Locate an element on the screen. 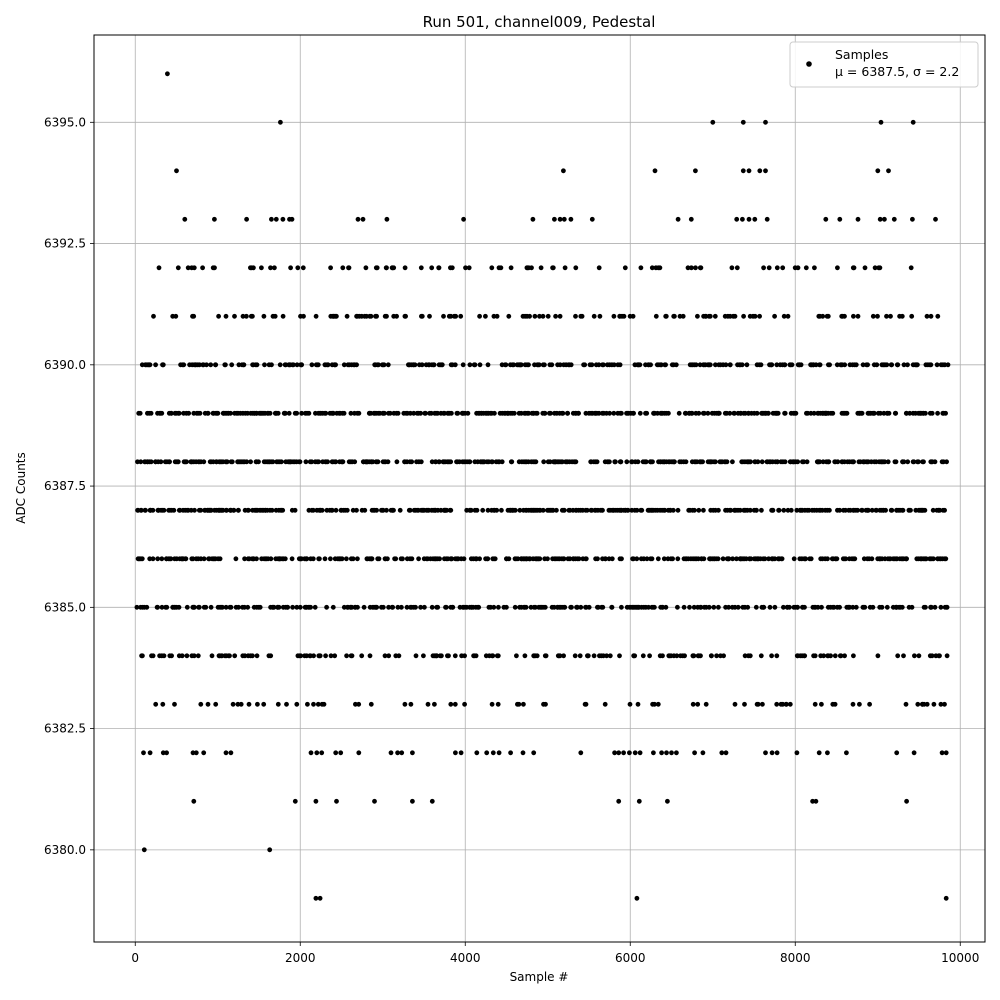 This screenshot has height=1000, width=1000. legend-marker is located at coordinates (809, 64).